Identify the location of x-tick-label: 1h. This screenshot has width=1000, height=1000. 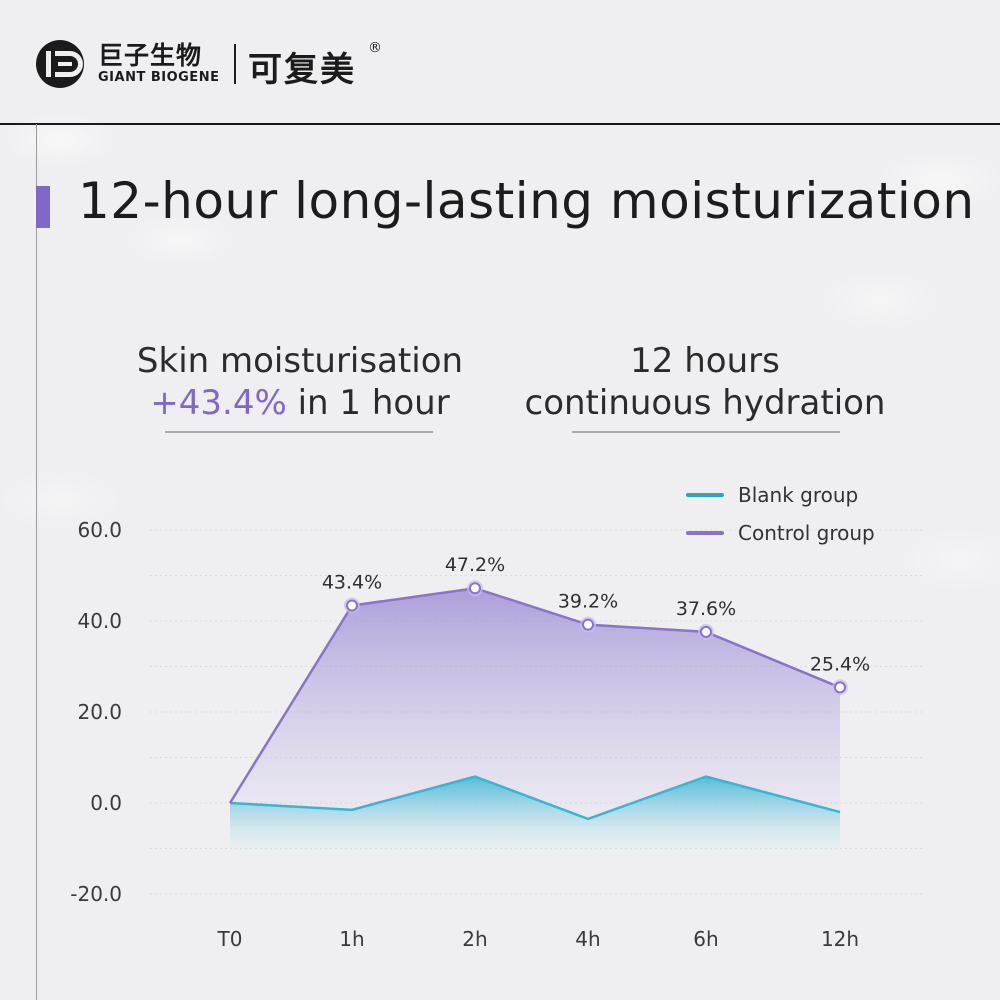
(351, 939).